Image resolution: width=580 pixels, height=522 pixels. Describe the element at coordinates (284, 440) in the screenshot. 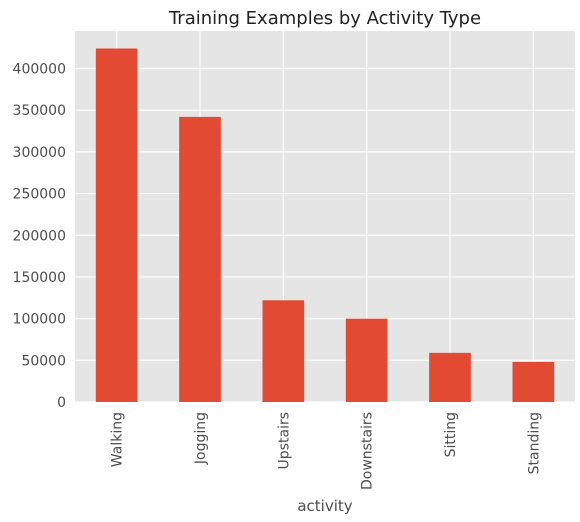

I see `x-tick-label: Upstairs` at that location.